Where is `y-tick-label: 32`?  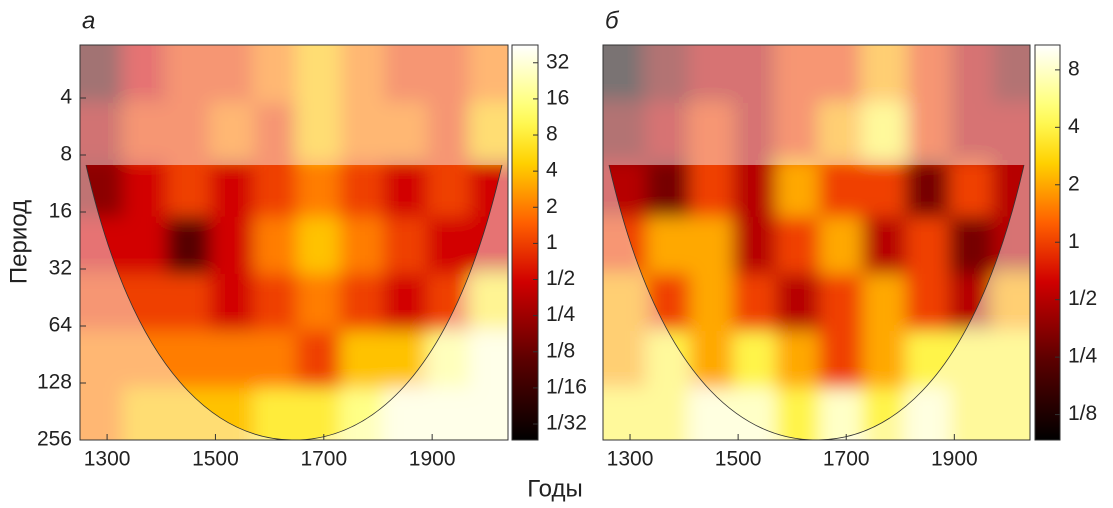
y-tick-label: 32 is located at coordinates (60, 268).